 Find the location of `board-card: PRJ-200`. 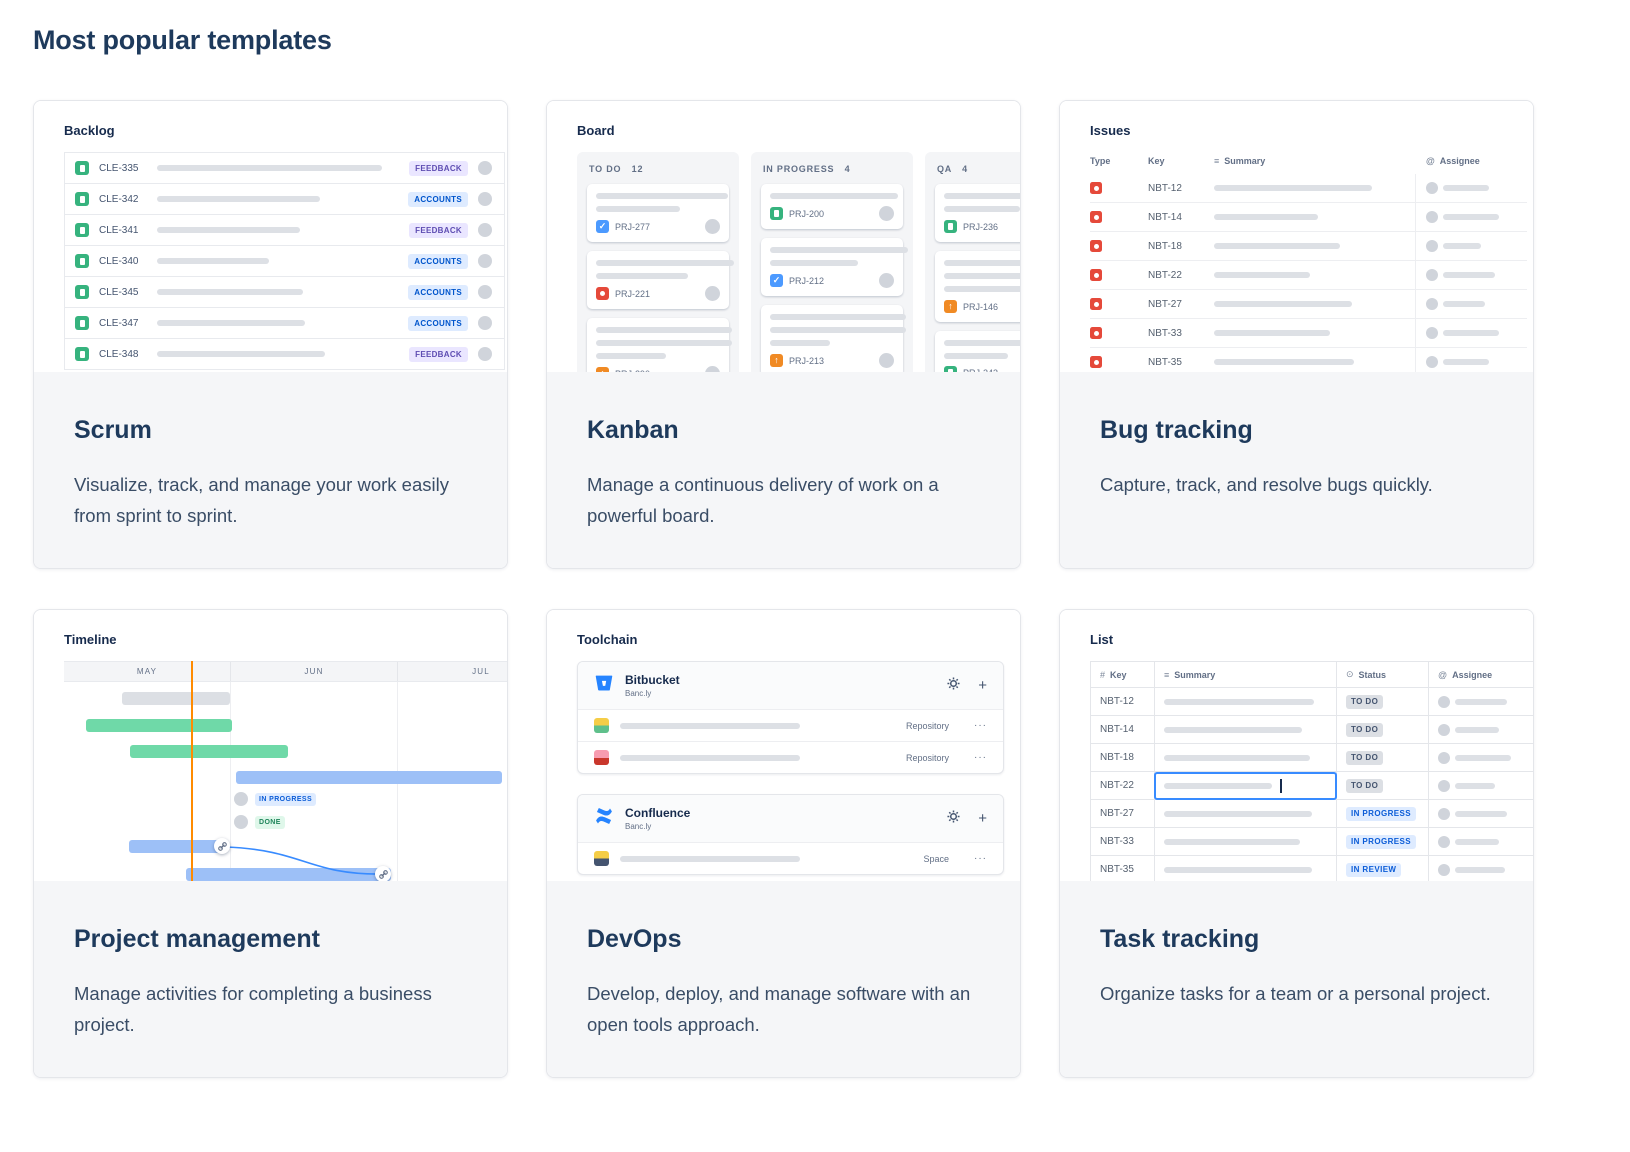

board-card: PRJ-200 is located at coordinates (832, 206).